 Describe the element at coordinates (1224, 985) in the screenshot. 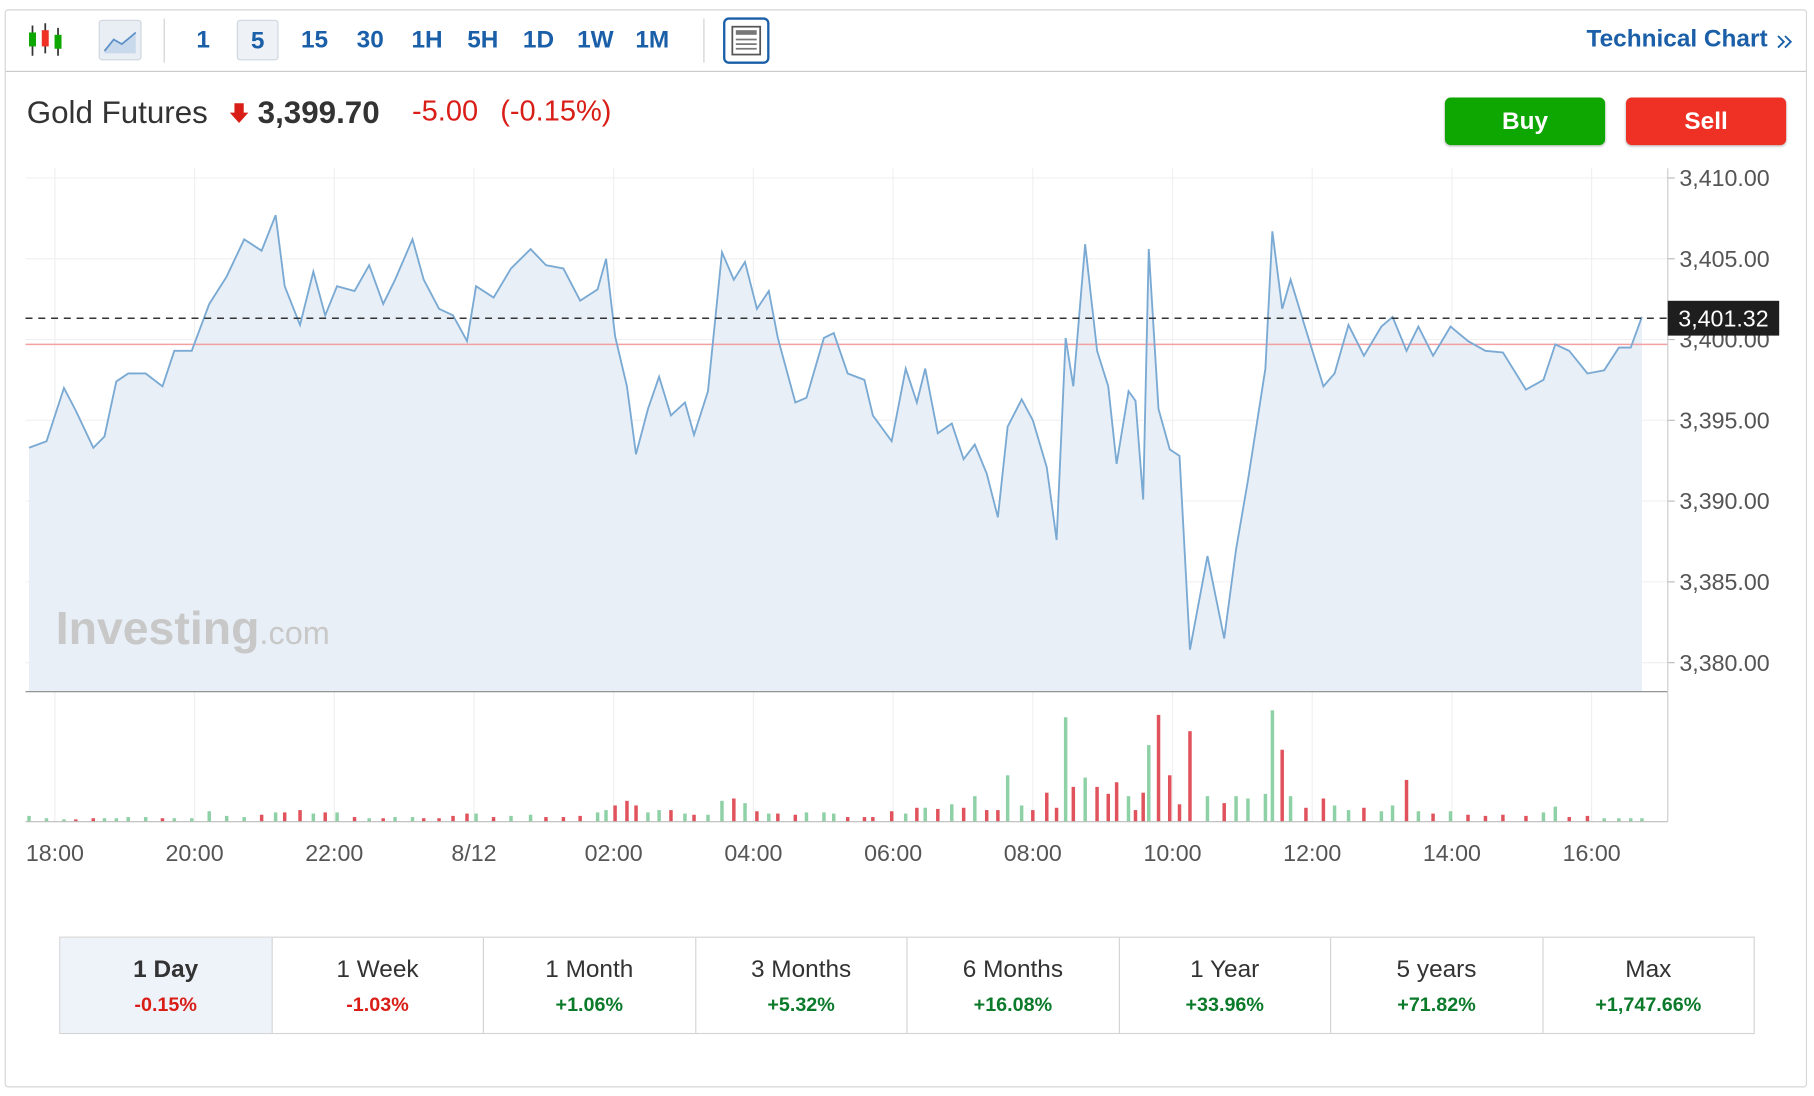

I see `period-tab: 1 Year +33.96%` at that location.